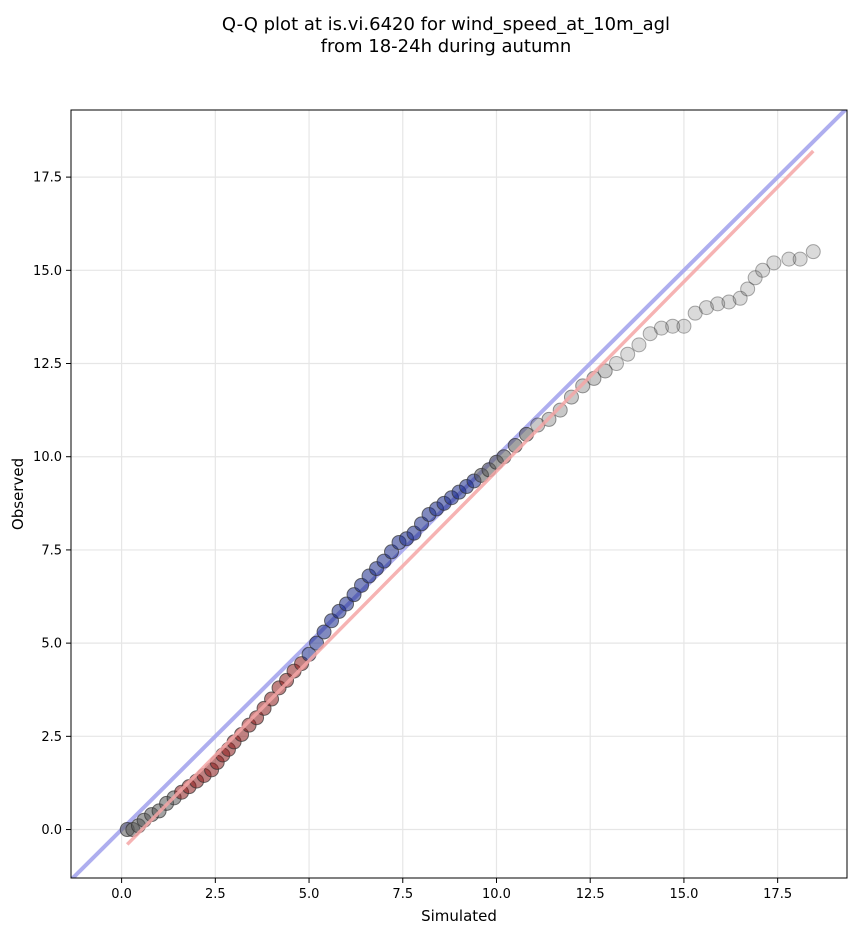  I want to click on x-tick-label: 7.5, so click(402, 894).